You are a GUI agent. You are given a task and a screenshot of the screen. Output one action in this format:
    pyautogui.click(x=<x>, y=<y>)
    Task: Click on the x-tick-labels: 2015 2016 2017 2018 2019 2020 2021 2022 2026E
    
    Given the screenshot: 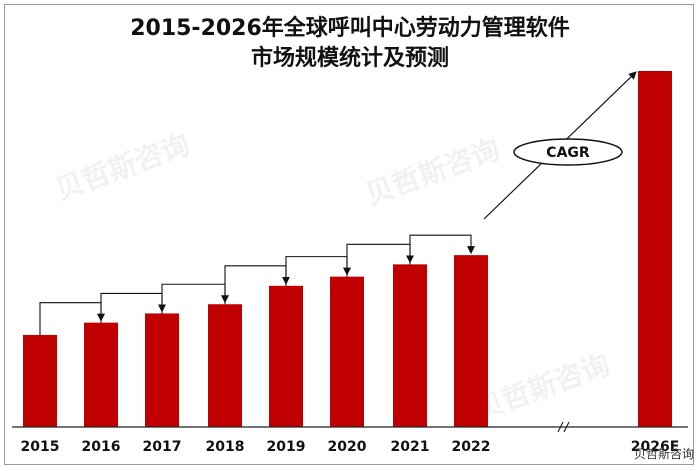 What is the action you would take?
    pyautogui.click(x=350, y=447)
    